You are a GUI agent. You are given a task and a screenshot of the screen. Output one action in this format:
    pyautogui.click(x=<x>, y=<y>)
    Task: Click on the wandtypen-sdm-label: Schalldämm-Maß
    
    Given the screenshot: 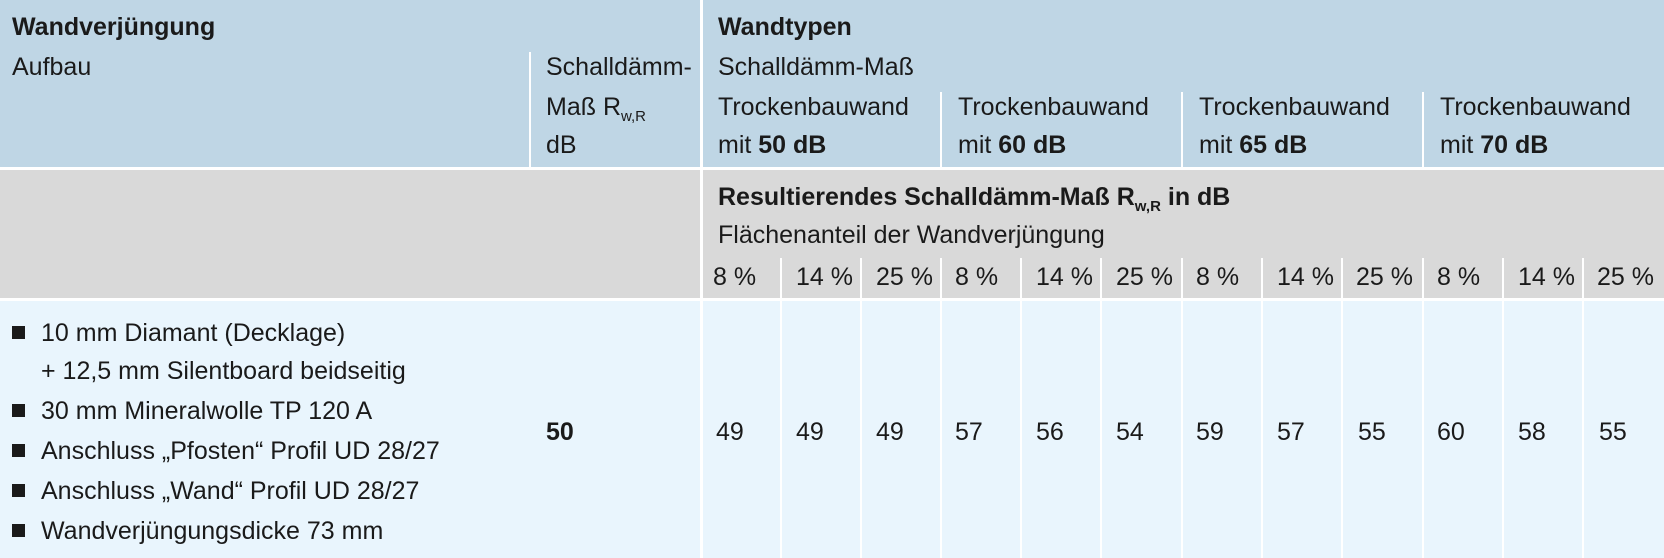 What is the action you would take?
    pyautogui.click(x=816, y=67)
    